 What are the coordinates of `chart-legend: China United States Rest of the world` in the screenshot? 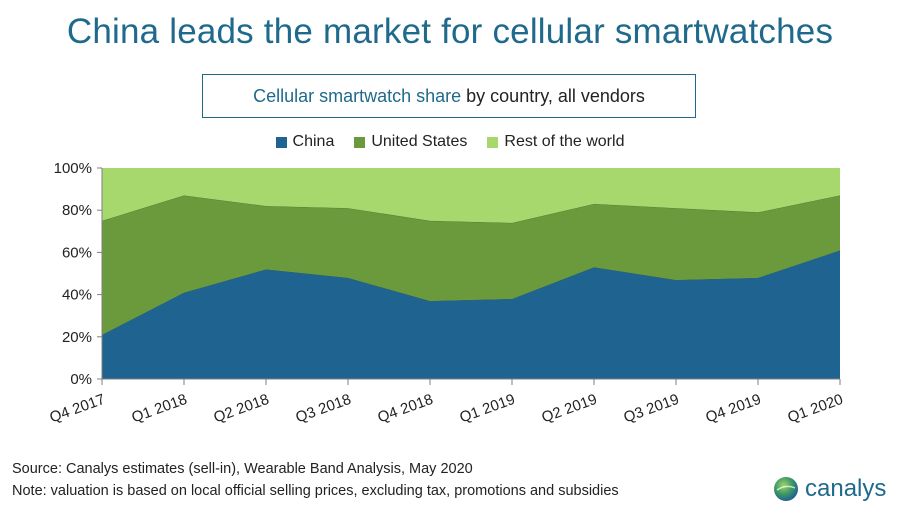 It's located at (450, 142).